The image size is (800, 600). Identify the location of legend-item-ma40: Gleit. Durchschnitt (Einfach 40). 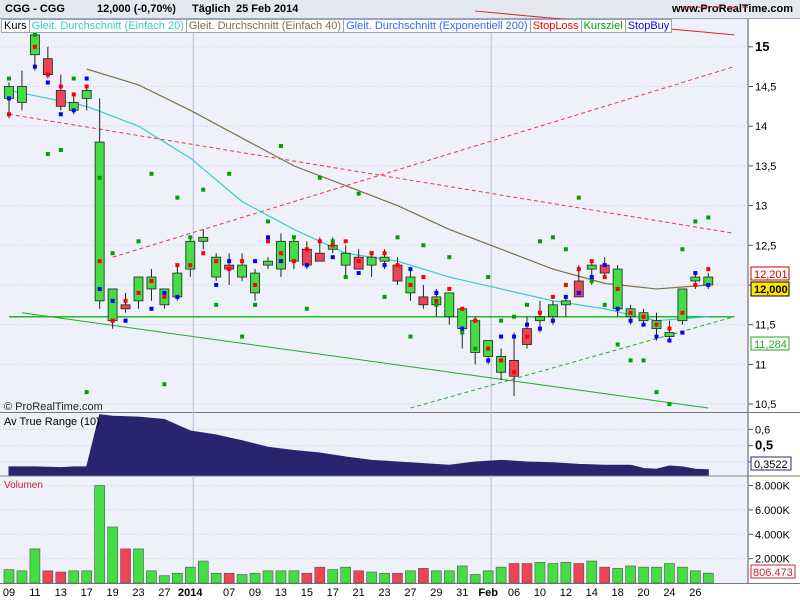
(265, 26).